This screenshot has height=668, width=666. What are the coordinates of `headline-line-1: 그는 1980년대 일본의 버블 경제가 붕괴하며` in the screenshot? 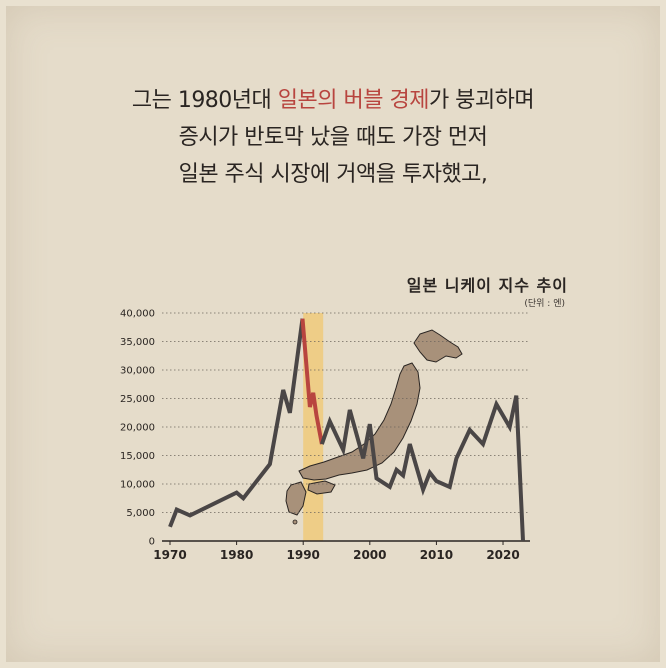 It's located at (333, 100).